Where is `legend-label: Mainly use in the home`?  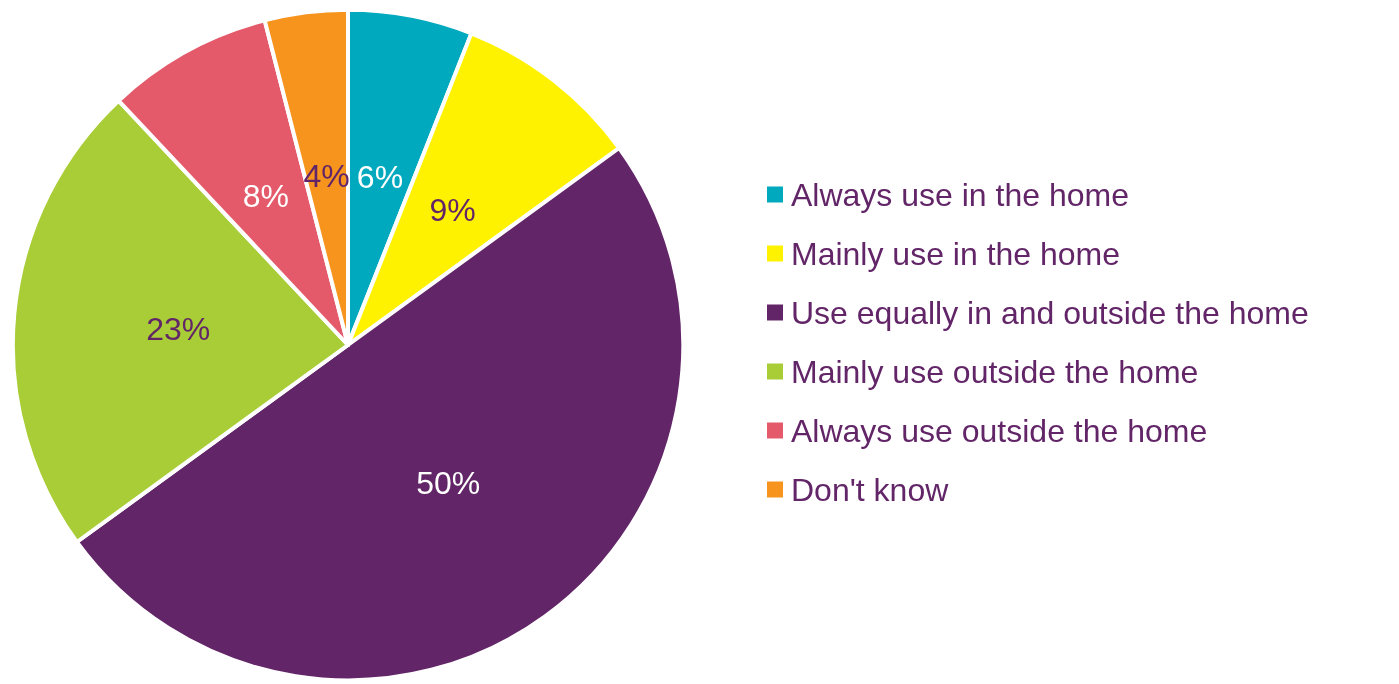 legend-label: Mainly use in the home is located at coordinates (956, 253).